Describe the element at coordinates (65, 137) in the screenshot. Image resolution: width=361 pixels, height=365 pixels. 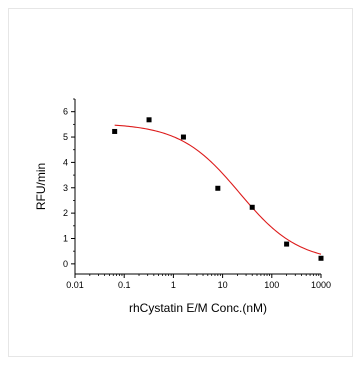
I see `y-tick-label: 5` at that location.